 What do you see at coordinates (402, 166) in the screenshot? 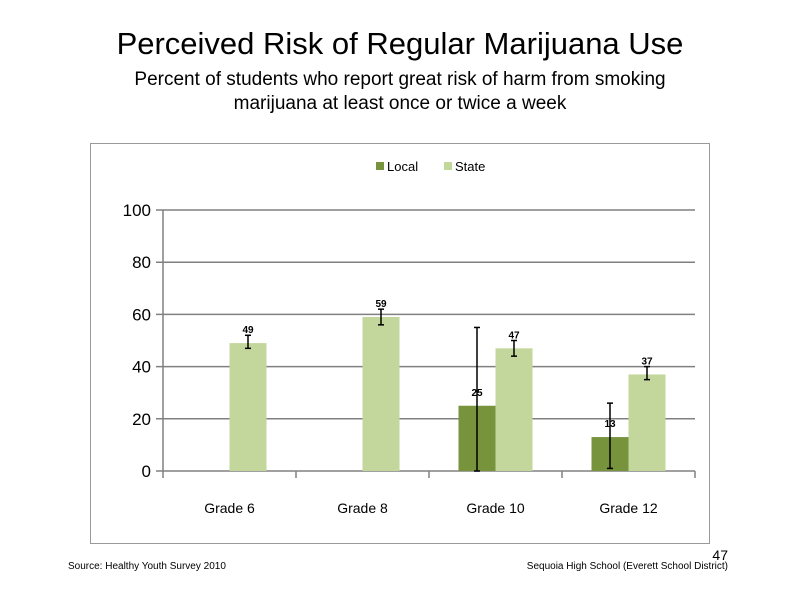
I see `legend-label-local: Local` at bounding box center [402, 166].